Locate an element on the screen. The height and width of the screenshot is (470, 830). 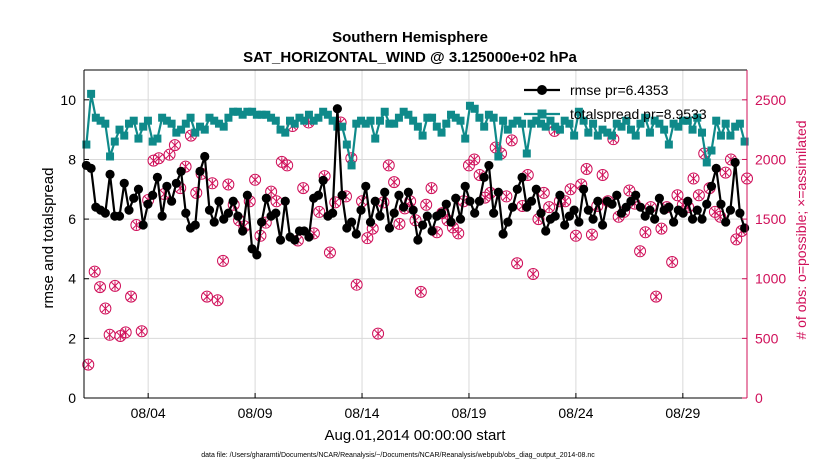
y2-tick-label: 2000 is located at coordinates (770, 159).